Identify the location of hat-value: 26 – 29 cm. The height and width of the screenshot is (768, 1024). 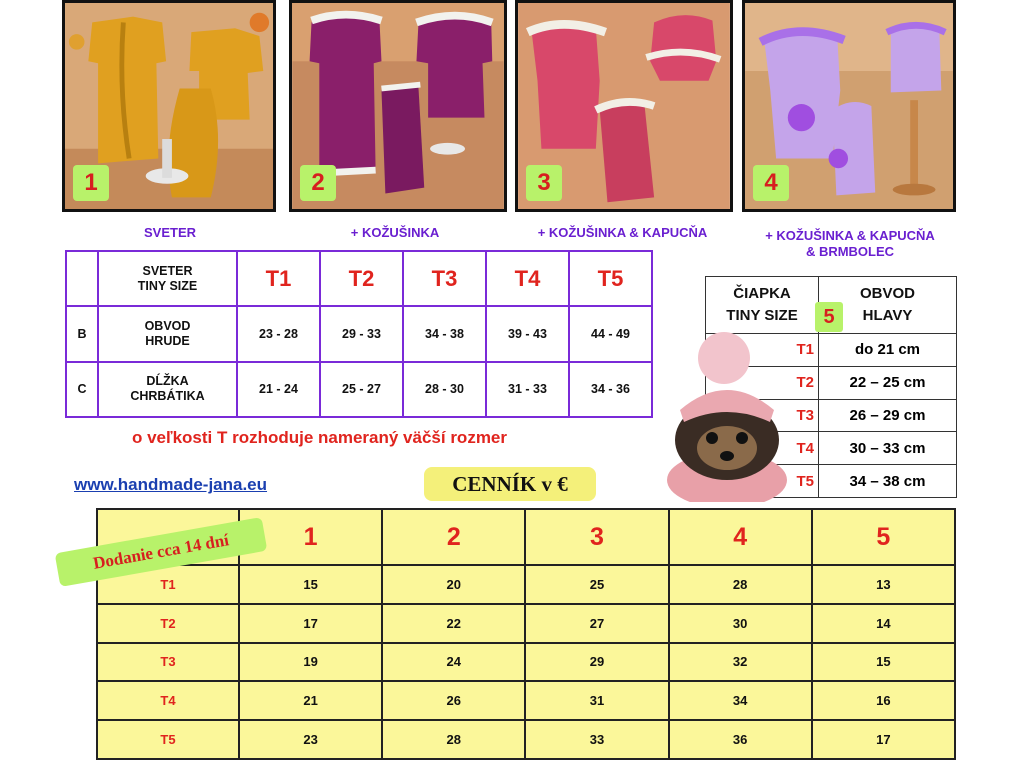
(887, 415).